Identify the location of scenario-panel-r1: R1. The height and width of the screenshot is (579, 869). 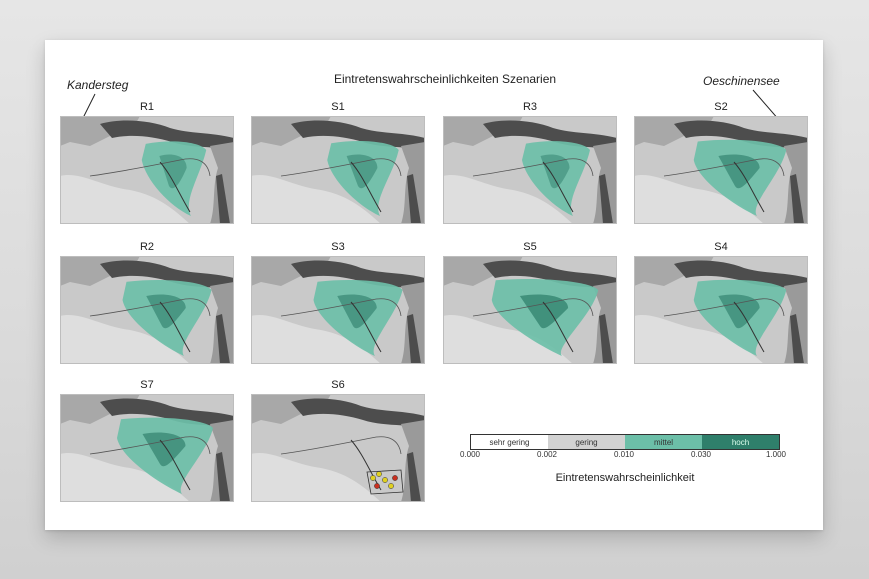
(147, 162).